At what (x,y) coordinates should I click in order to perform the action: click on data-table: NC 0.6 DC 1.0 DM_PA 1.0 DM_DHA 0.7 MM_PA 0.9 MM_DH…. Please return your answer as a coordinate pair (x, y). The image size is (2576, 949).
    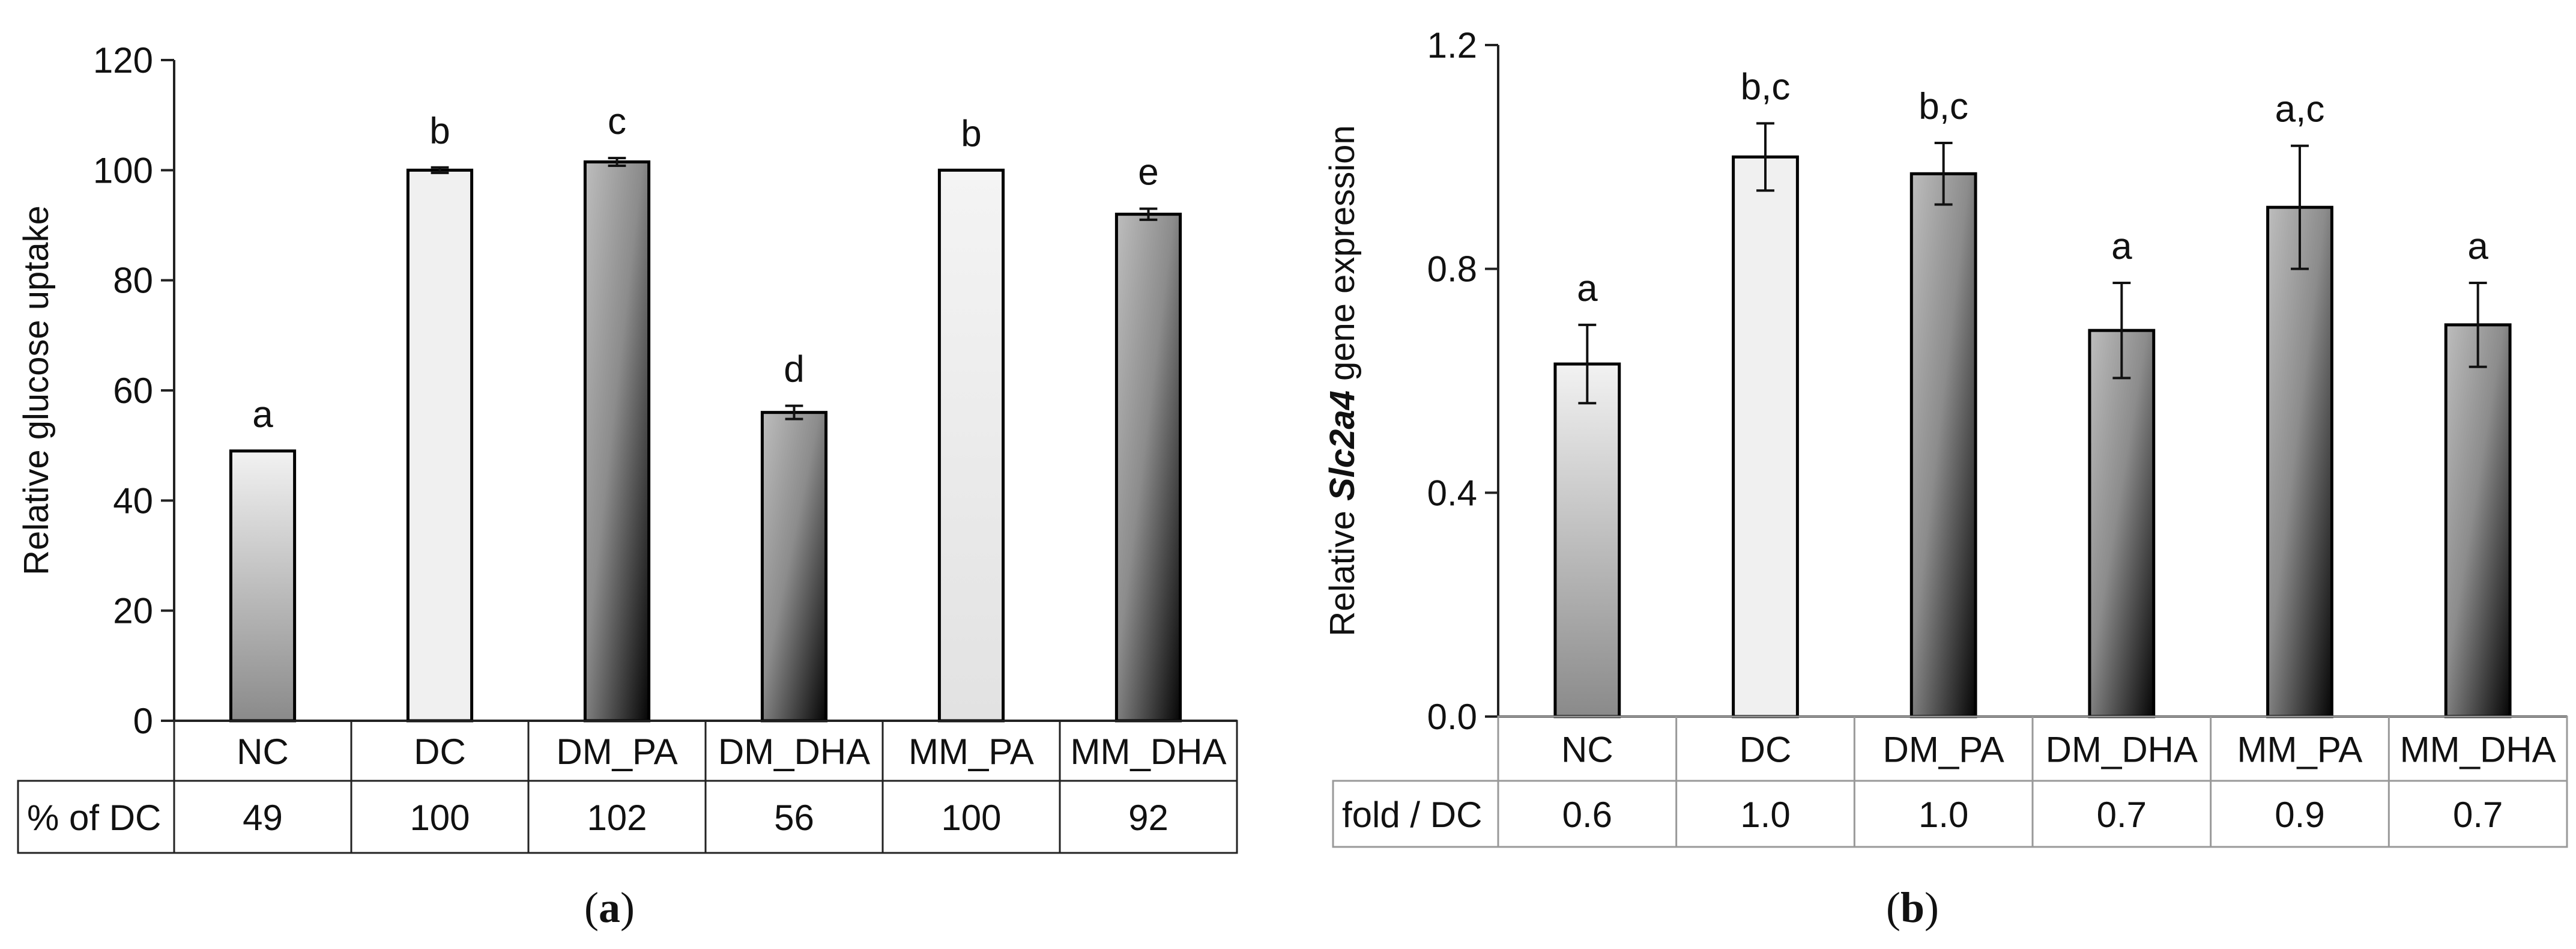
    Looking at the image, I should click on (1950, 781).